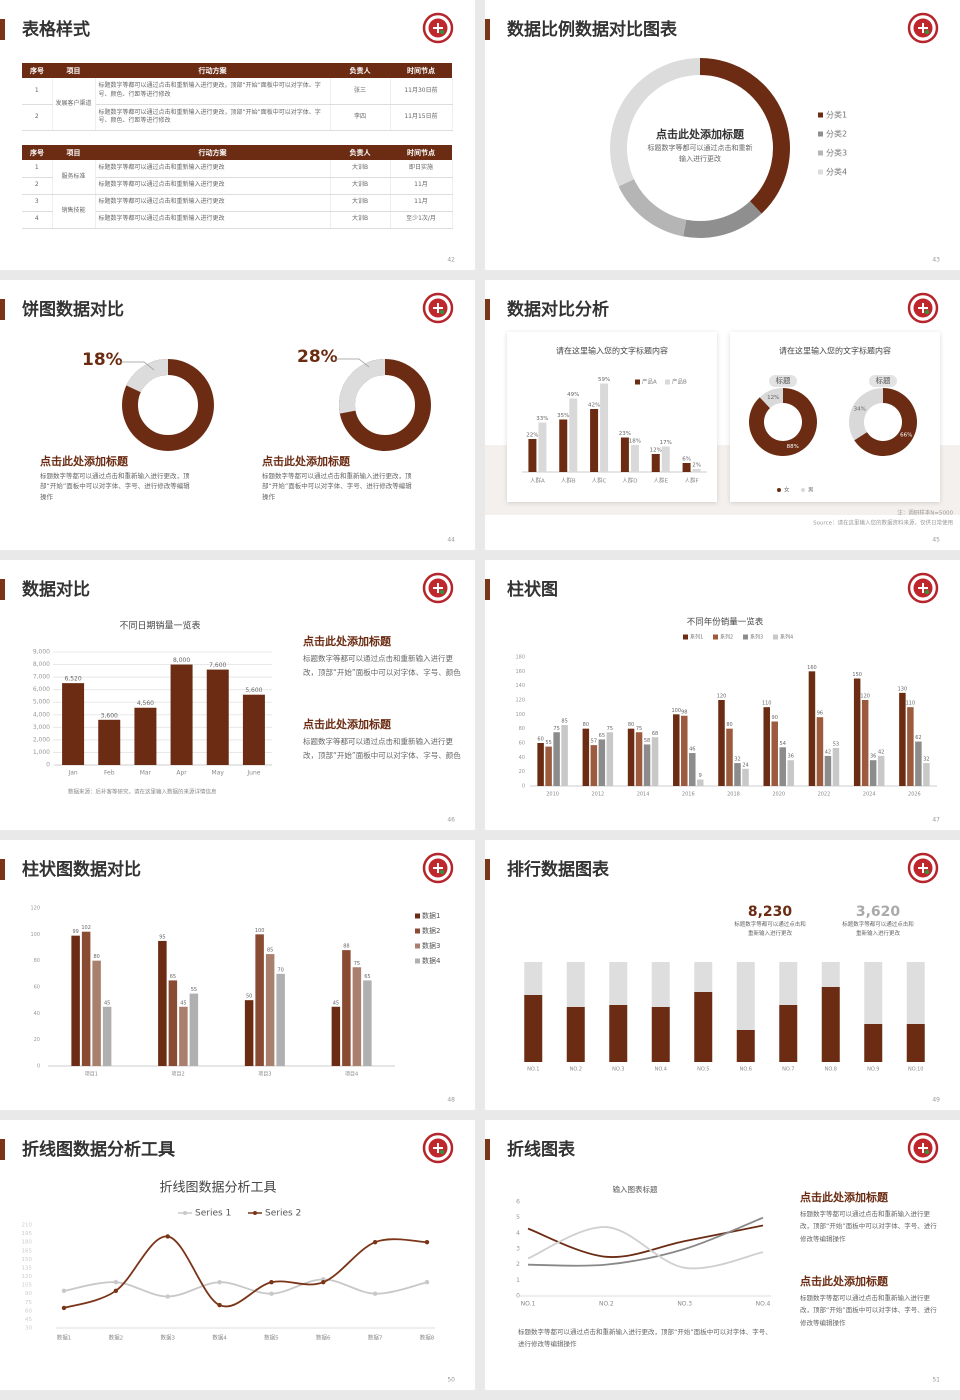 The height and width of the screenshot is (1400, 960). I want to click on value-label: 75, so click(556, 729).